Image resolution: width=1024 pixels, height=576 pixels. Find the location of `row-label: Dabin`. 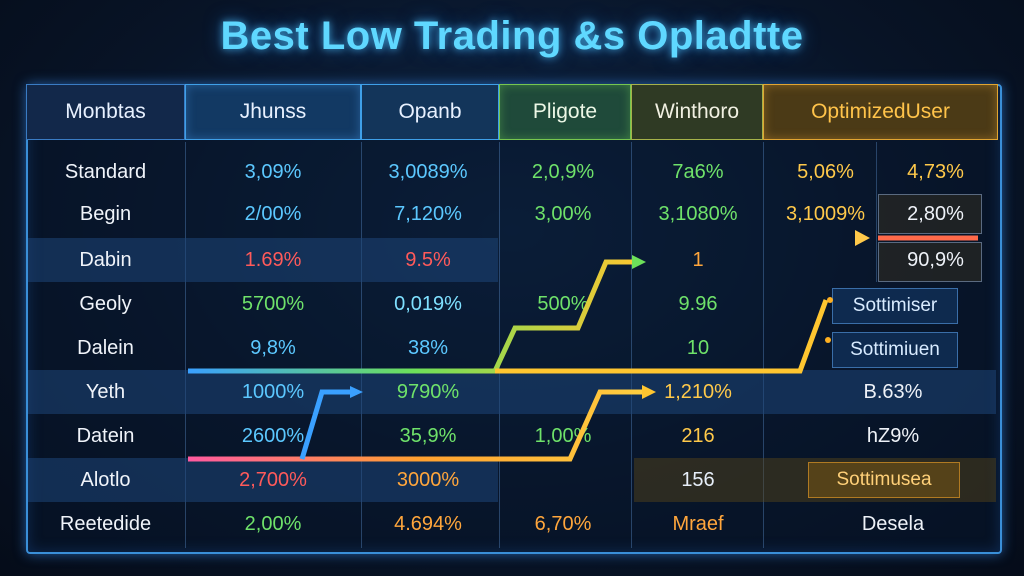

row-label: Dabin is located at coordinates (105, 260).